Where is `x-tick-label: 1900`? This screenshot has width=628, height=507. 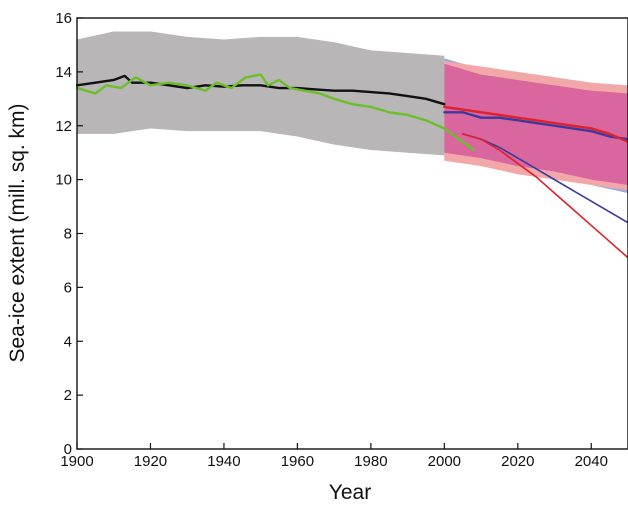 x-tick-label: 1900 is located at coordinates (76, 461).